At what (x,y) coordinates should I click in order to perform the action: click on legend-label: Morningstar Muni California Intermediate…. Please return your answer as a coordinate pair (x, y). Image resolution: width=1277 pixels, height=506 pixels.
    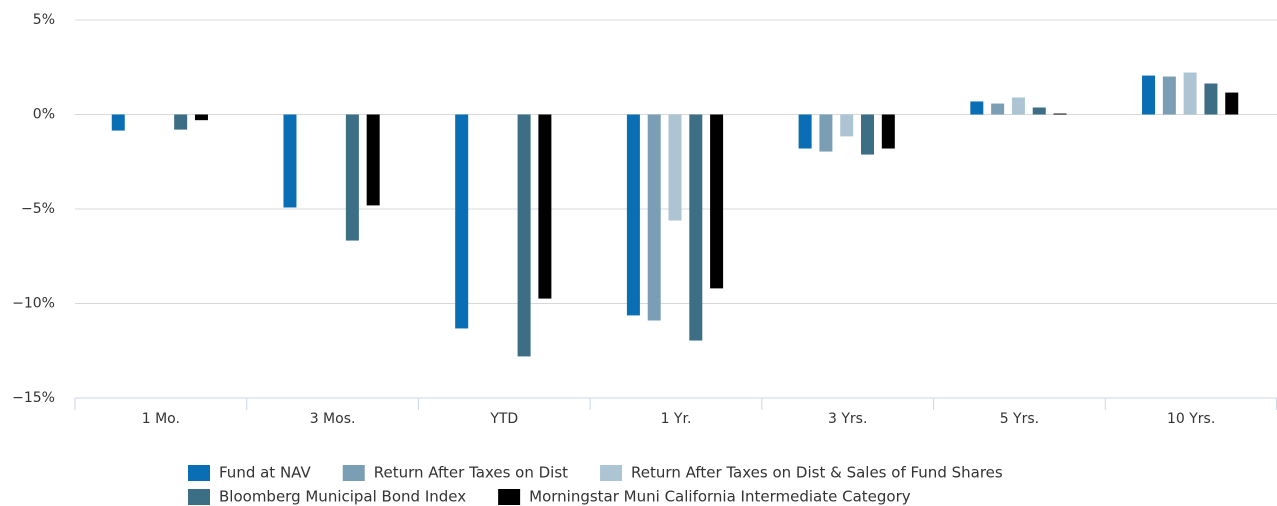
    Looking at the image, I should click on (720, 497).